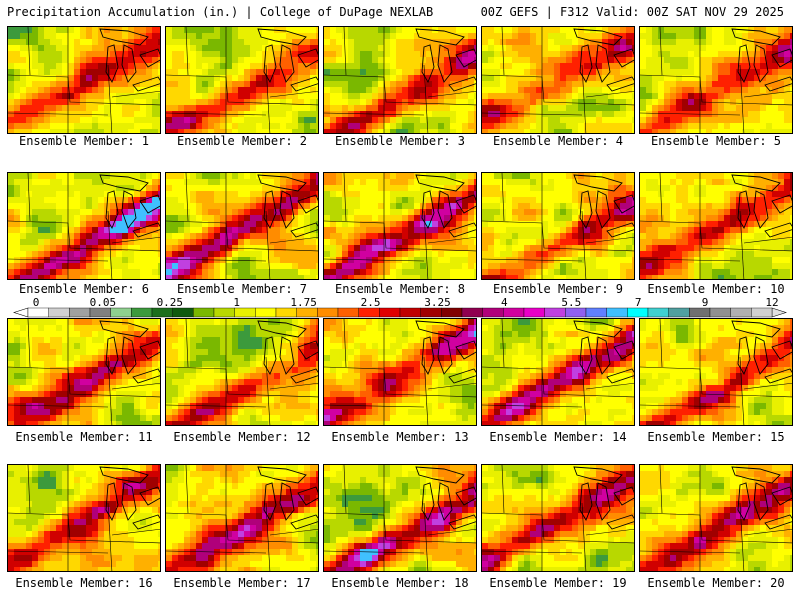 This screenshot has width=800, height=600. What do you see at coordinates (242, 141) in the screenshot?
I see `ensemble-member-label: Ensemble Member: 2` at bounding box center [242, 141].